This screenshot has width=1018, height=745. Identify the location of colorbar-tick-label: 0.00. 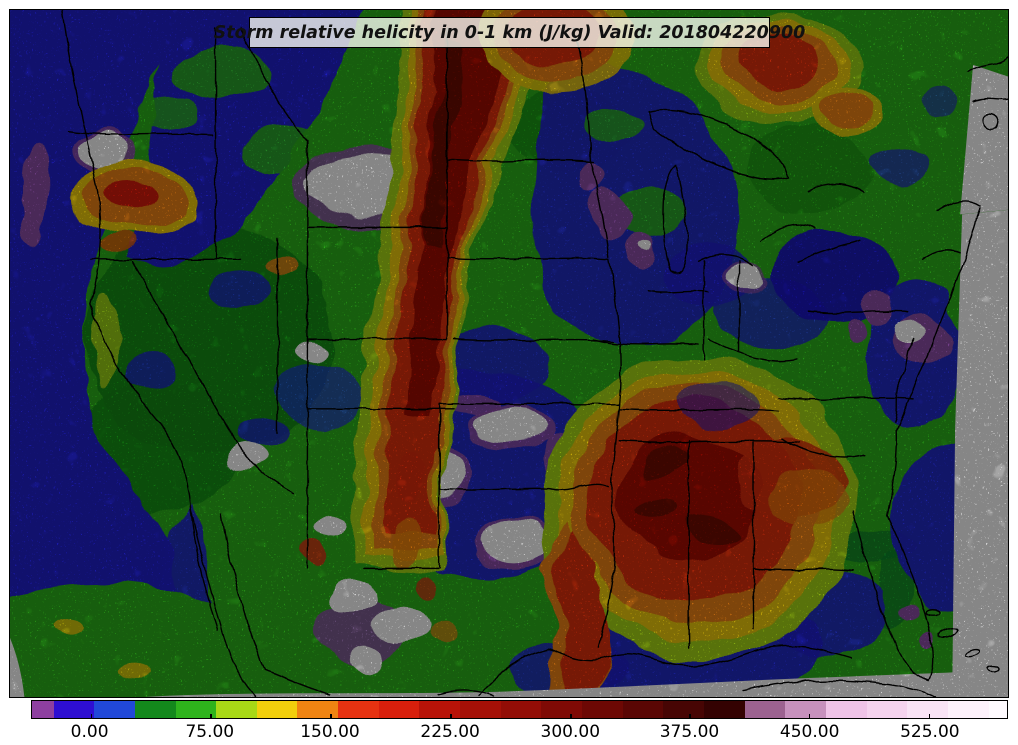
(89, 732).